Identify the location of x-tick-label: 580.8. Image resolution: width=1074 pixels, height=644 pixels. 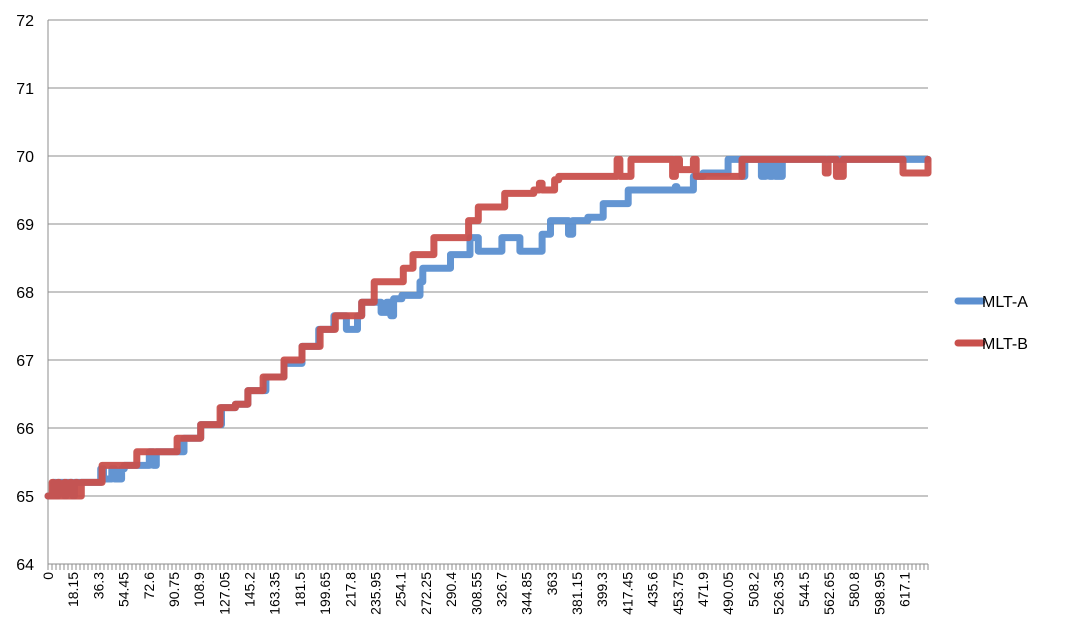
(854, 589).